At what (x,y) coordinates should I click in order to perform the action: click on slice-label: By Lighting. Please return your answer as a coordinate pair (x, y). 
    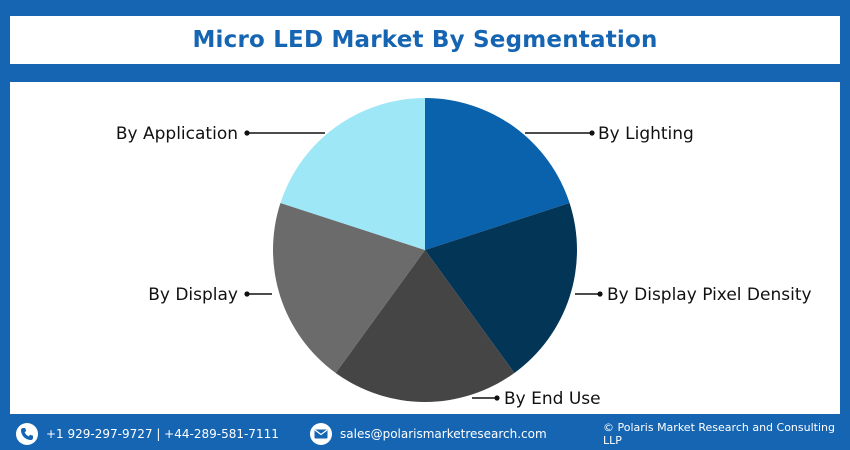
    Looking at the image, I should click on (646, 134).